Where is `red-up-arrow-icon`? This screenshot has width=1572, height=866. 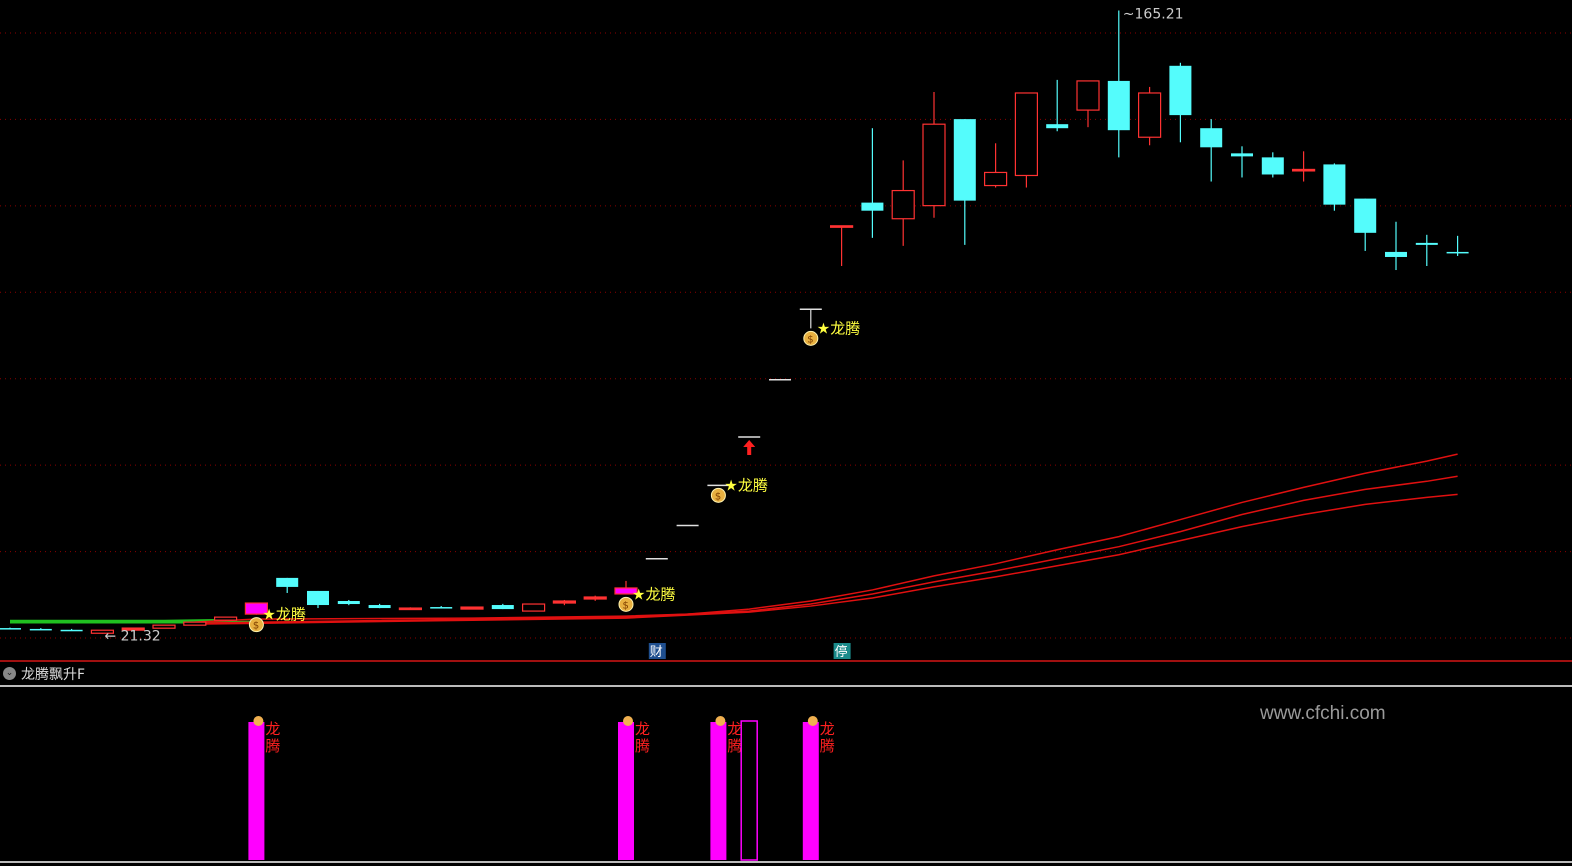
red-up-arrow-icon is located at coordinates (749, 448).